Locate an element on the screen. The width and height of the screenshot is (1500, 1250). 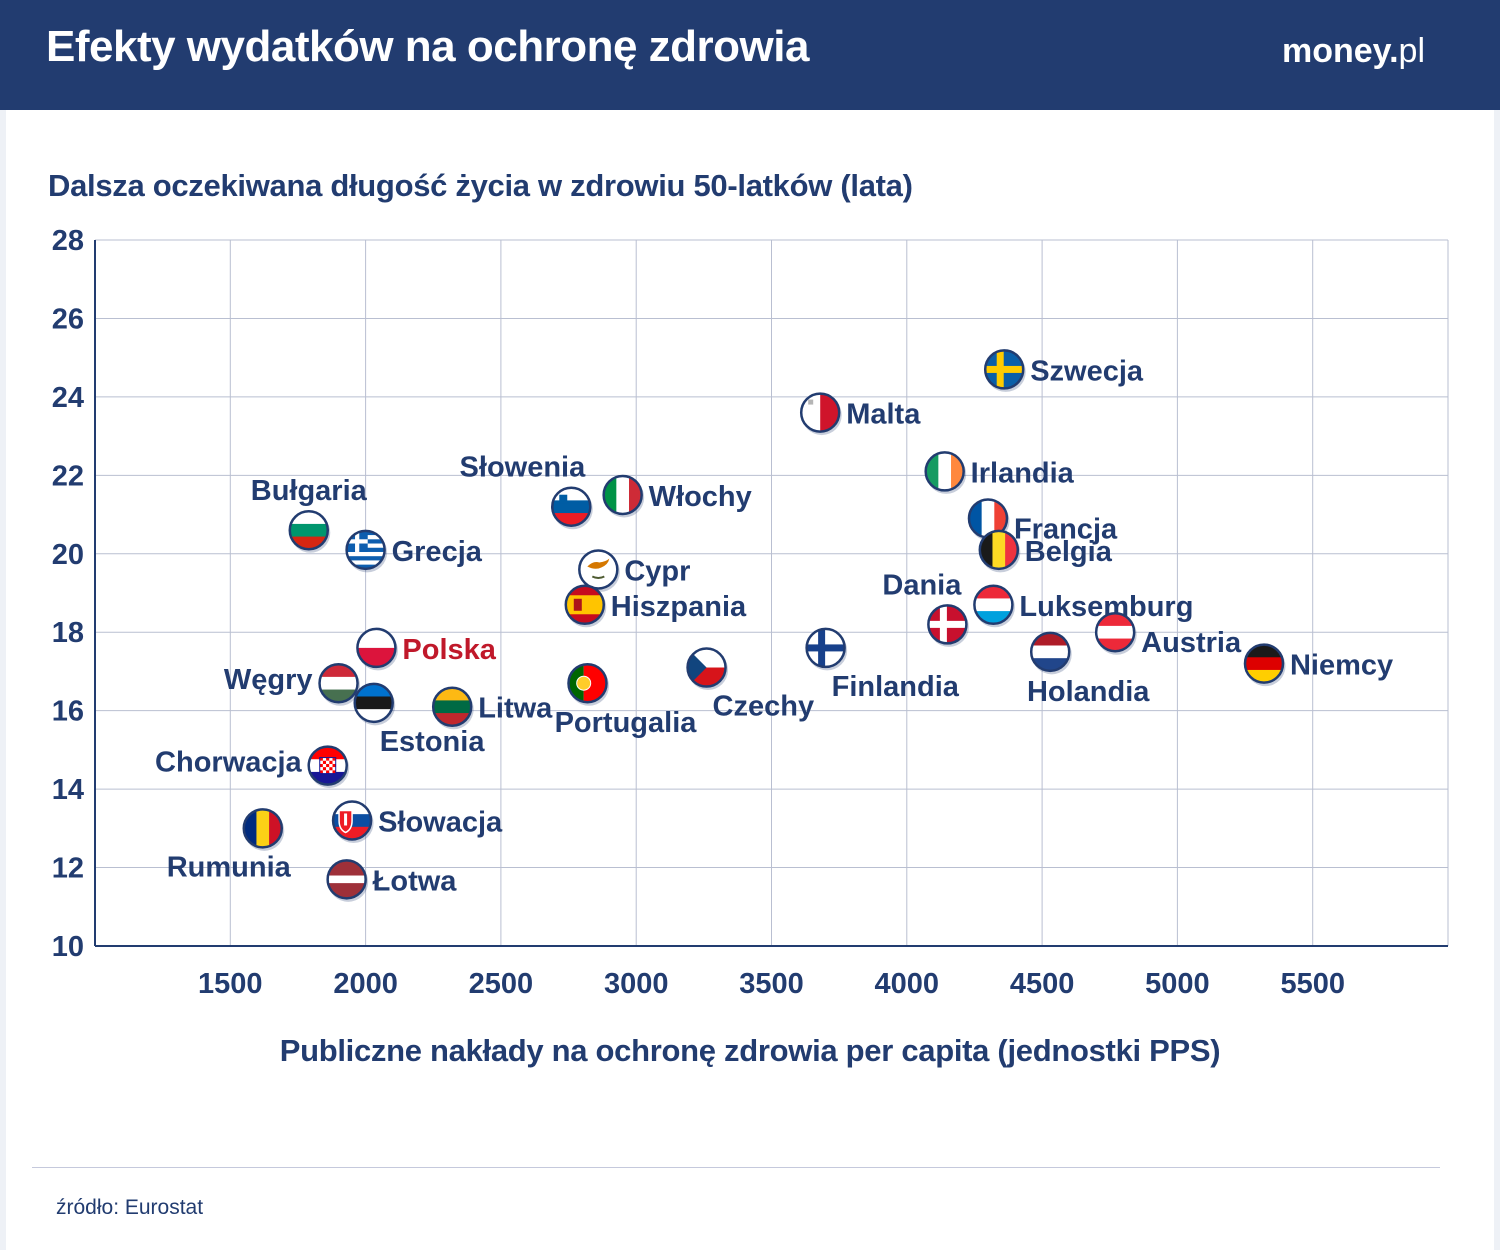
country-label: Finlandia is located at coordinates (896, 687).